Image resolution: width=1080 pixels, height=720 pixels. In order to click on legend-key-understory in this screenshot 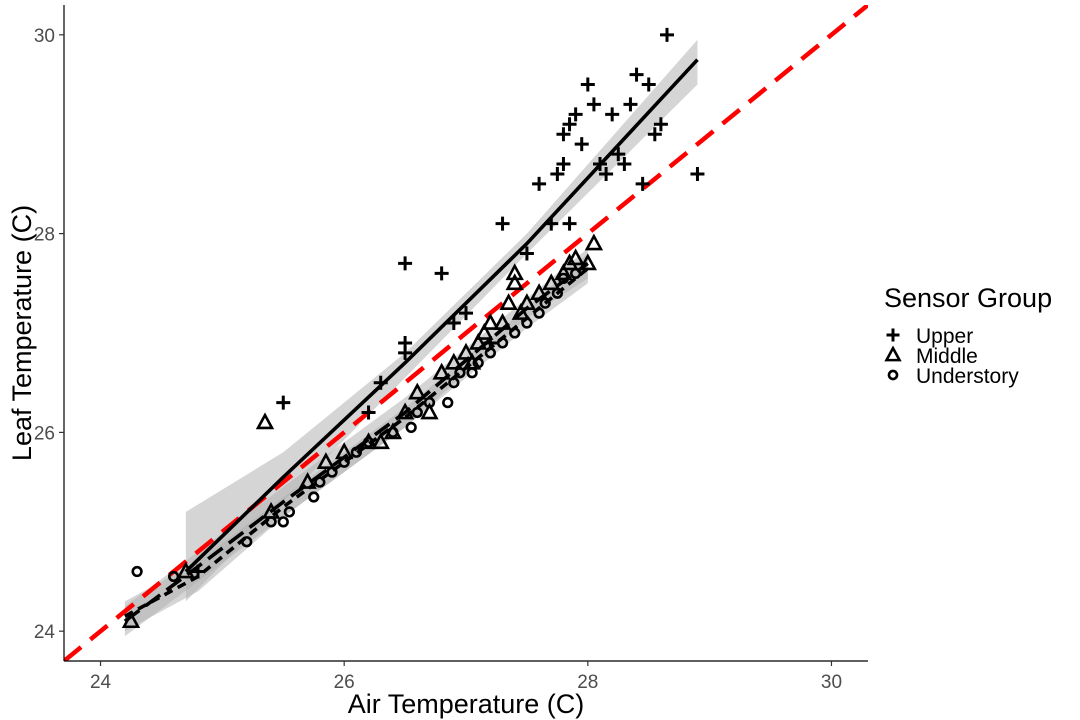, I will do `click(893, 375)`.